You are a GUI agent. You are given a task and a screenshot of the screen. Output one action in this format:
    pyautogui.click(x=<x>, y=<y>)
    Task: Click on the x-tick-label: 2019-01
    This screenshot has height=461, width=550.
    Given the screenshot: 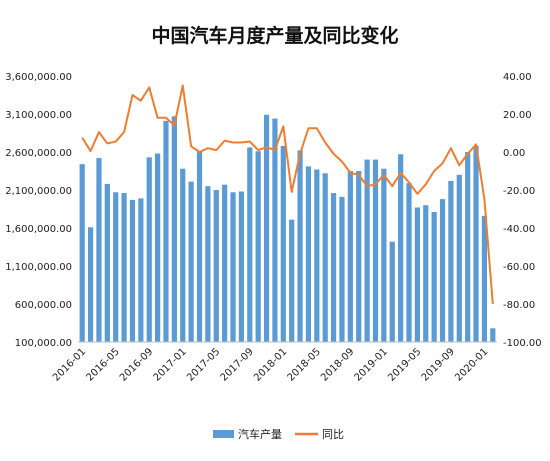 What is the action you would take?
    pyautogui.click(x=371, y=364)
    